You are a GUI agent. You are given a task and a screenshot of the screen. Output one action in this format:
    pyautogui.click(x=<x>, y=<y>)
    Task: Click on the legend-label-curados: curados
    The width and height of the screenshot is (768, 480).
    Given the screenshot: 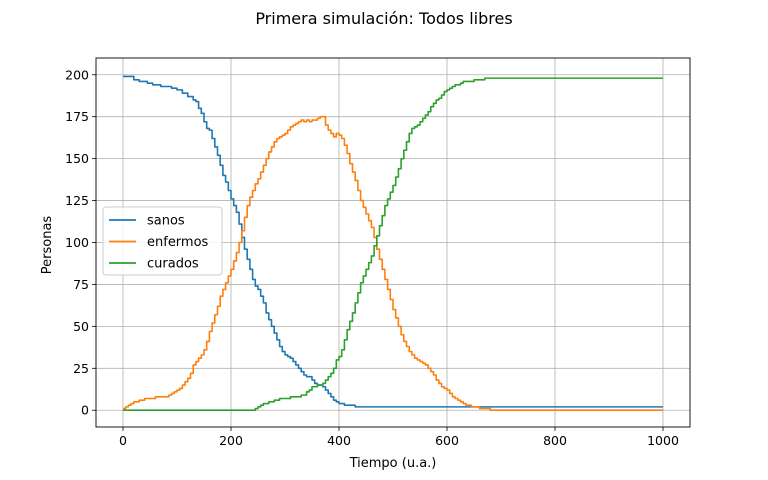 What is the action you would take?
    pyautogui.click(x=173, y=264)
    